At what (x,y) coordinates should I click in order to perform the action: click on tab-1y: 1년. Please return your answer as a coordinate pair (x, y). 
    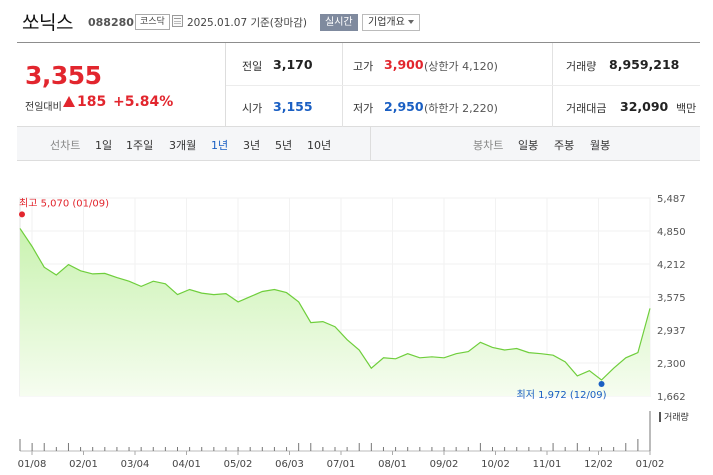
    Looking at the image, I should click on (220, 145).